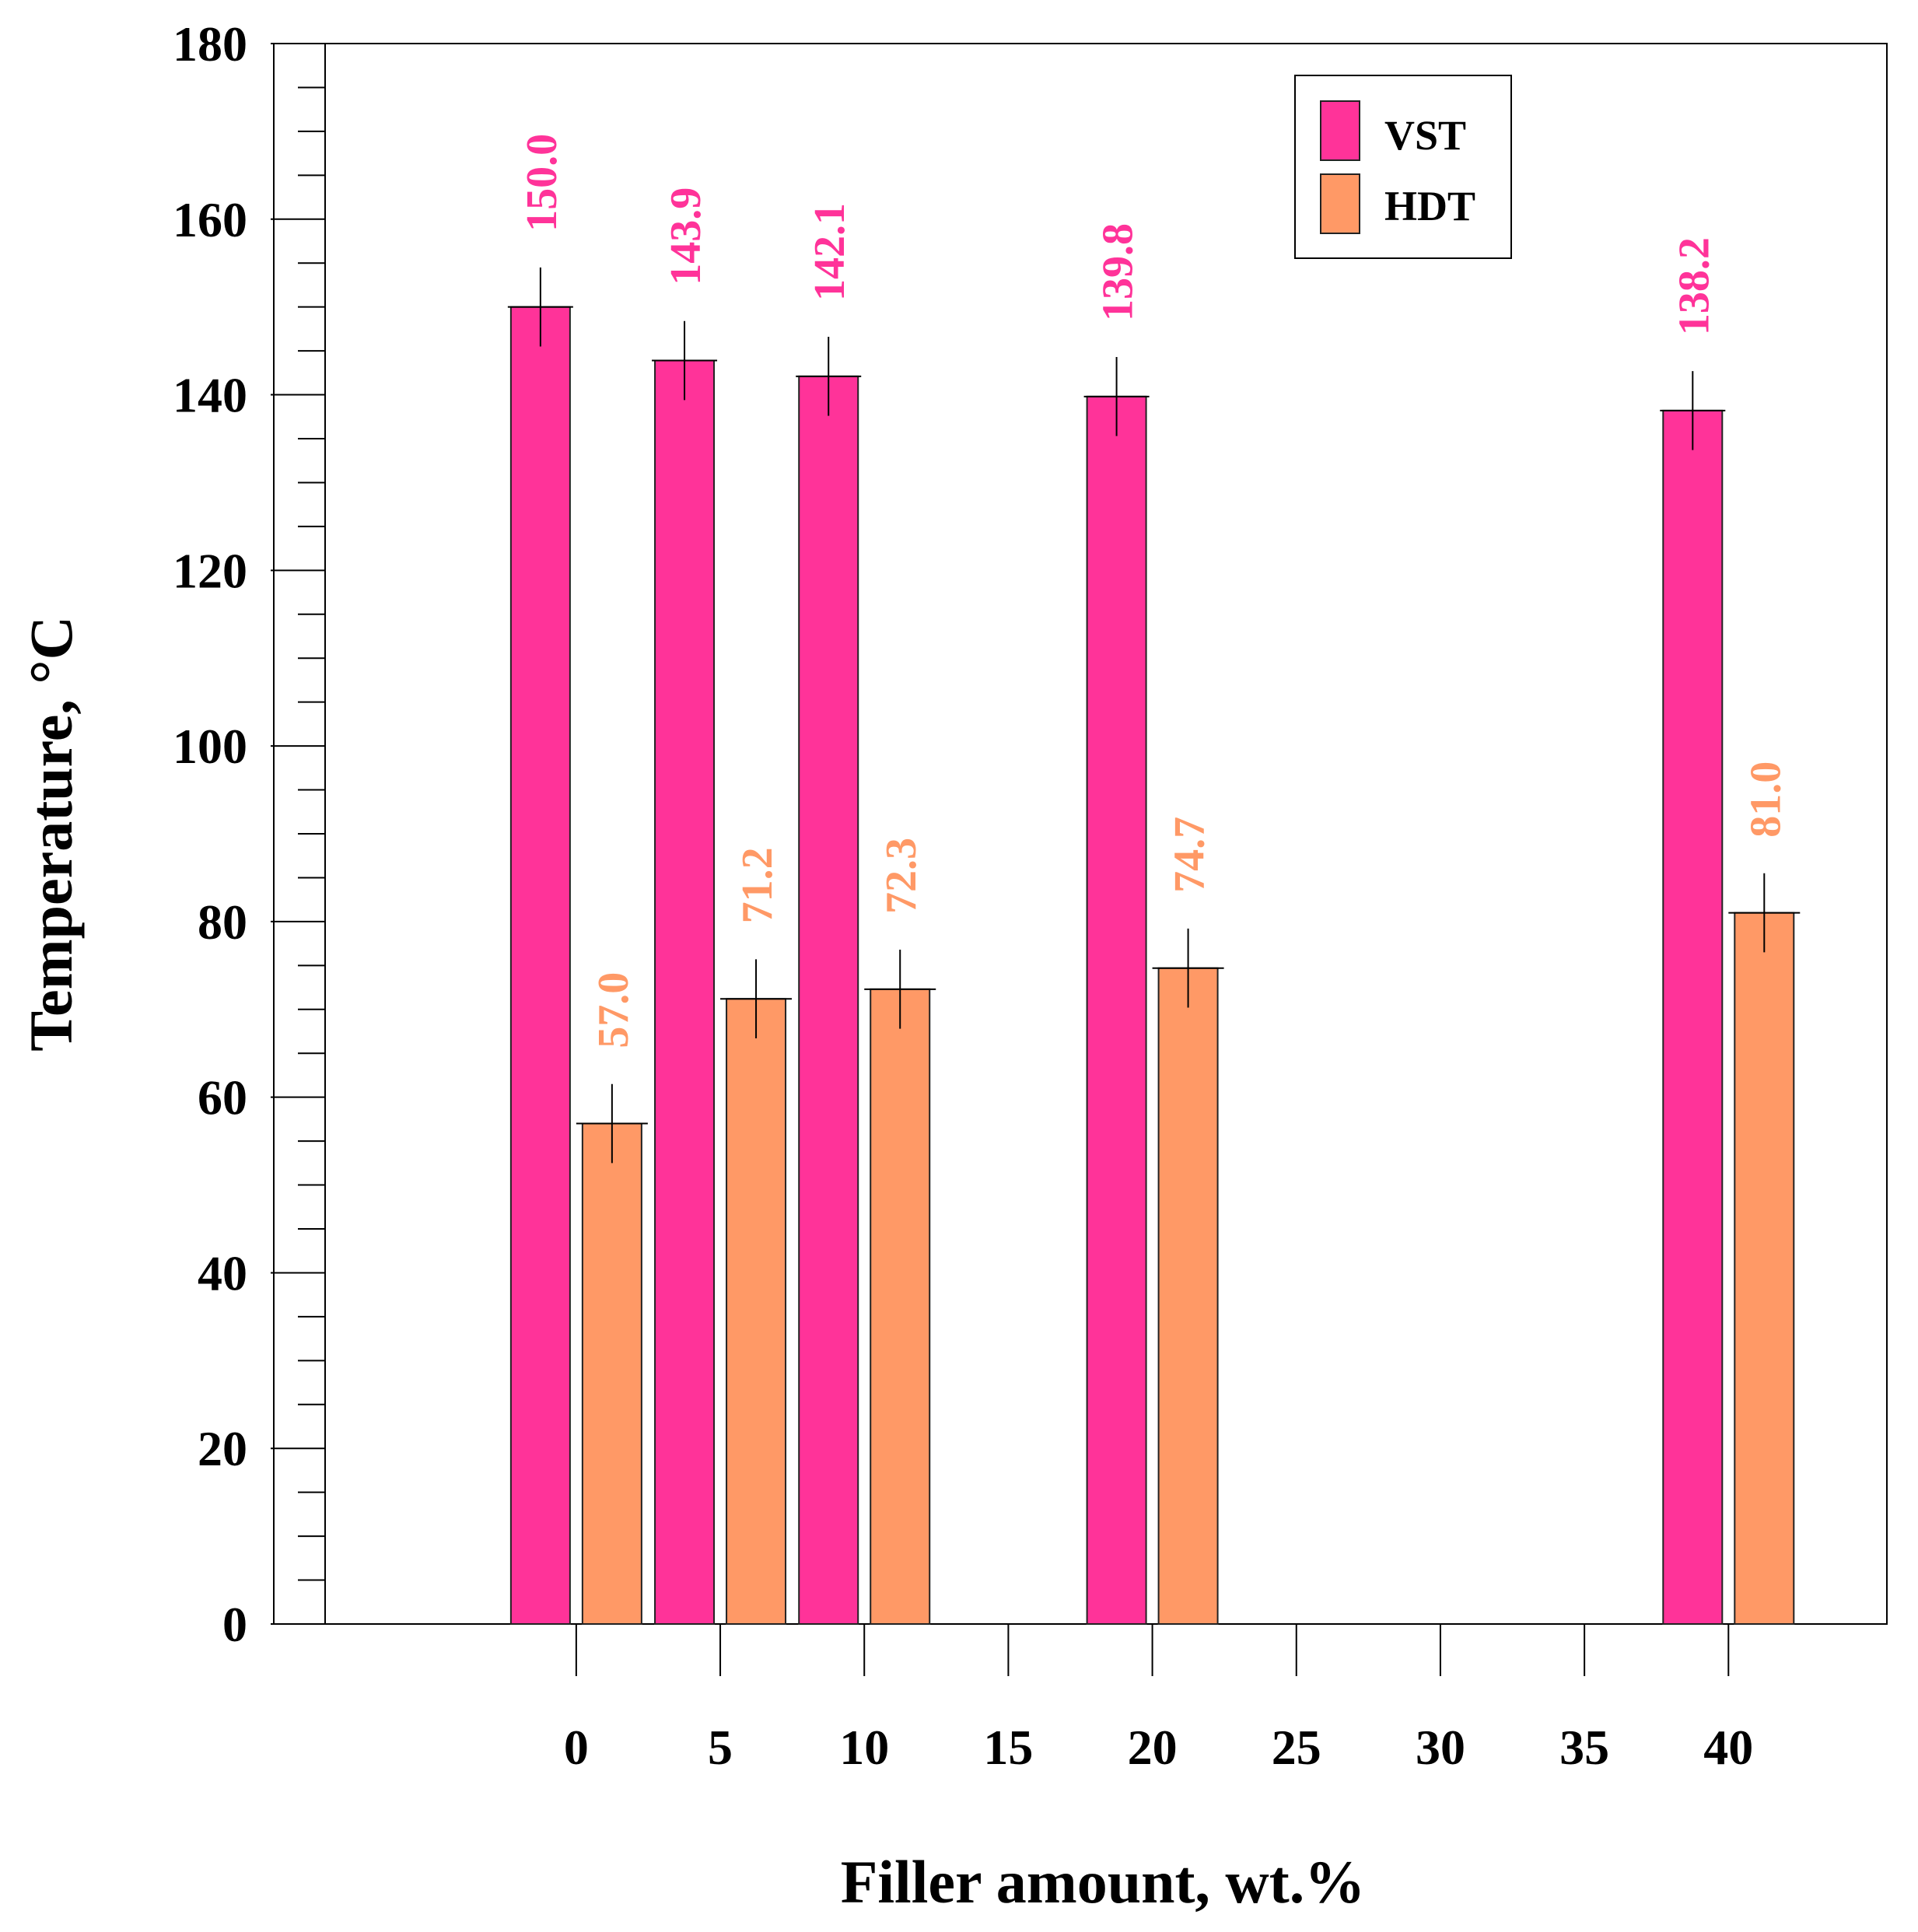 This screenshot has width=1918, height=1932. I want to click on hdt-value-label: 81.0, so click(1766, 800).